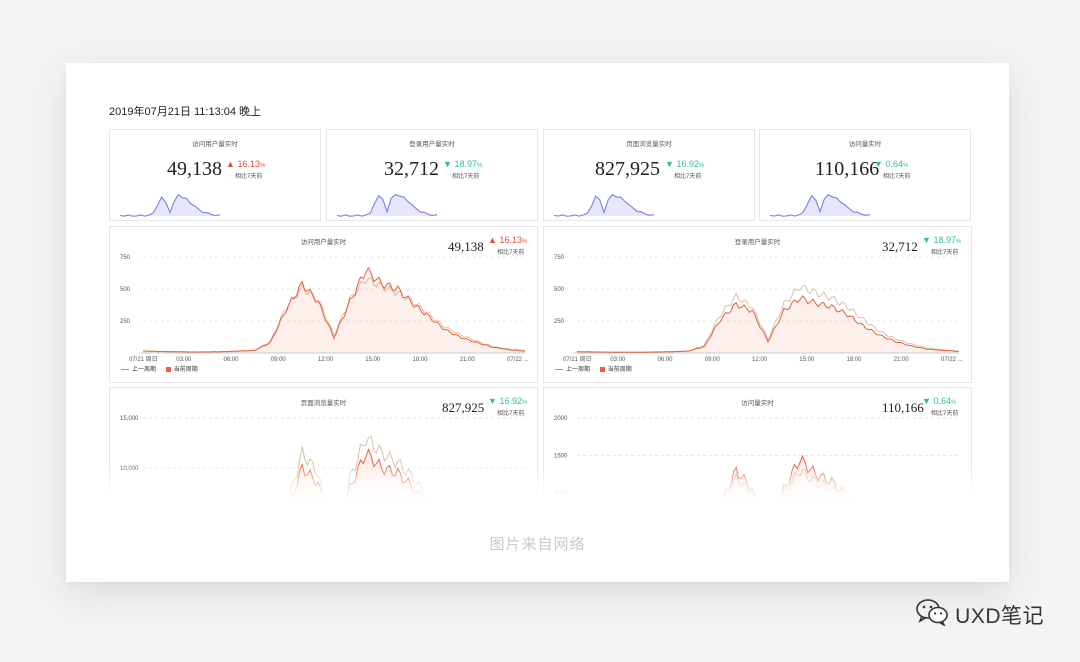 The height and width of the screenshot is (662, 1080). What do you see at coordinates (323, 403) in the screenshot?
I see `chart-title: 页面浏览量实时` at bounding box center [323, 403].